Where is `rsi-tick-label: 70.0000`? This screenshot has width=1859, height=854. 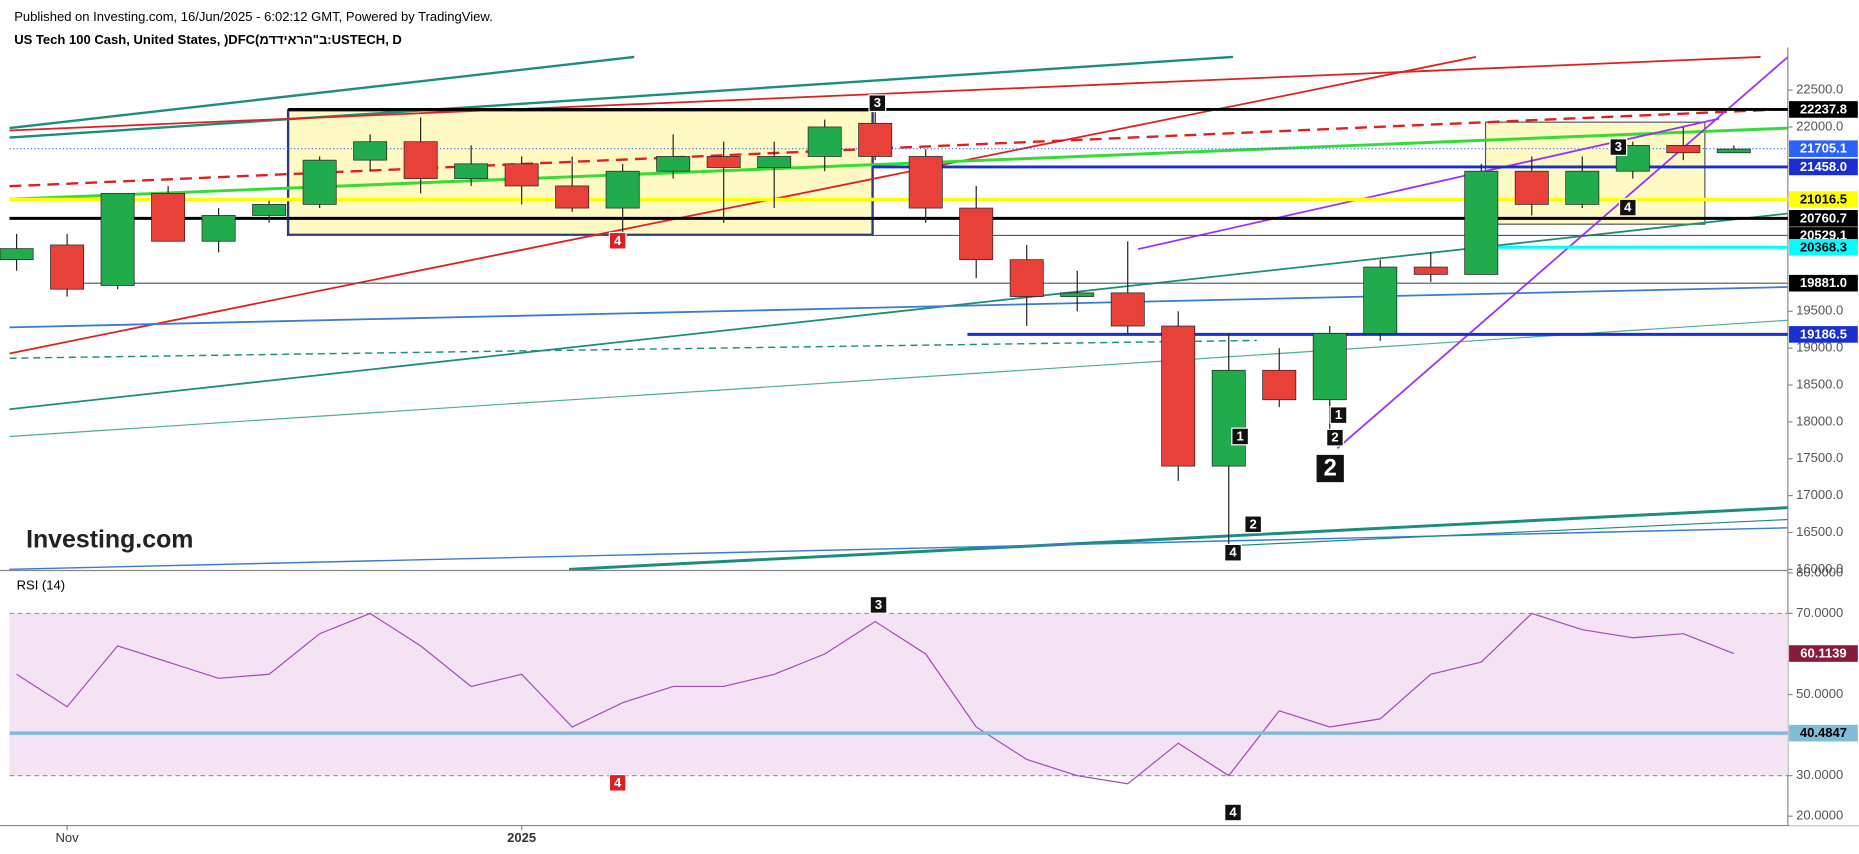 rsi-tick-label: 70.0000 is located at coordinates (1819, 612).